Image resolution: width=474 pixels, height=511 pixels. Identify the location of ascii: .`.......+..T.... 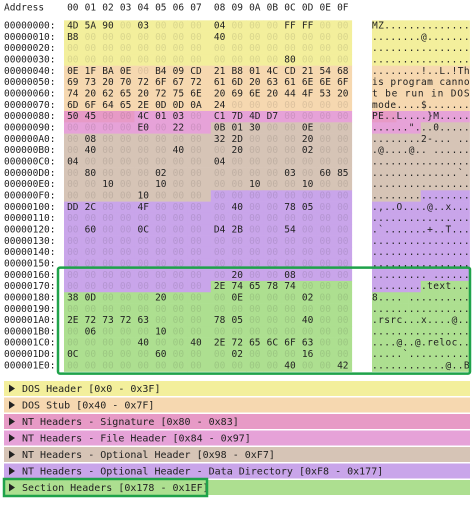
(421, 229).